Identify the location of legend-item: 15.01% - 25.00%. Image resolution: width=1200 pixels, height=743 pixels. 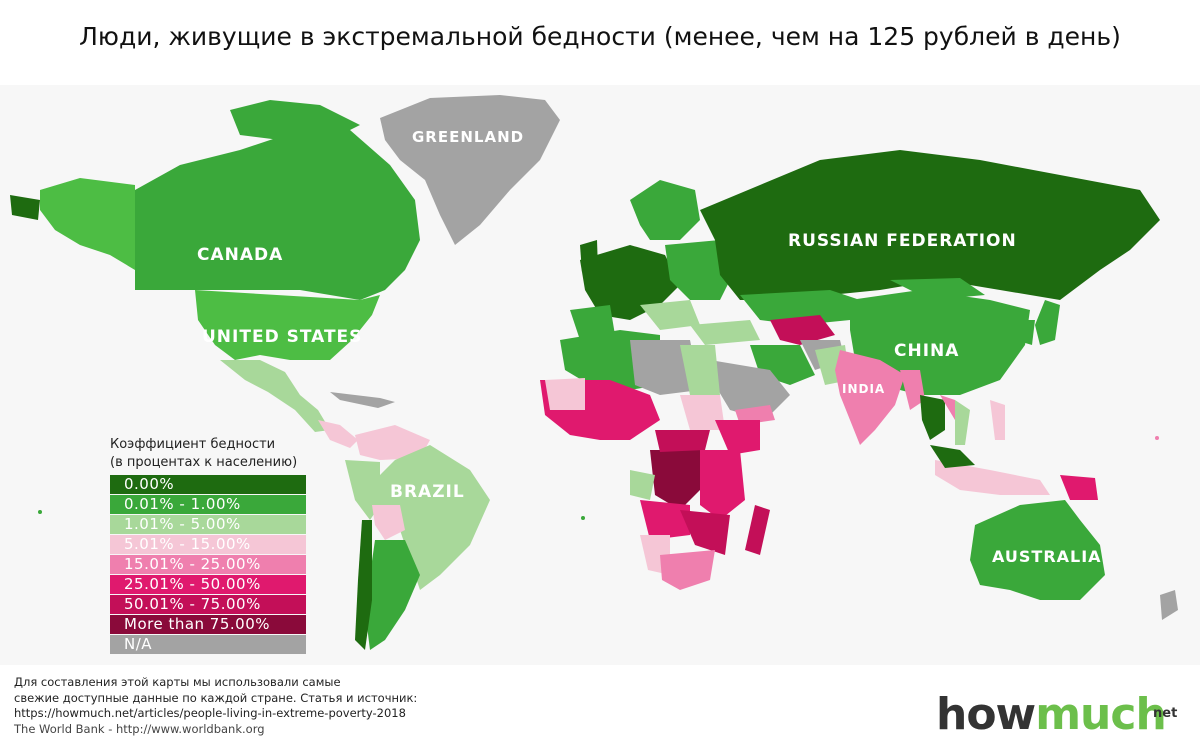
(208, 564).